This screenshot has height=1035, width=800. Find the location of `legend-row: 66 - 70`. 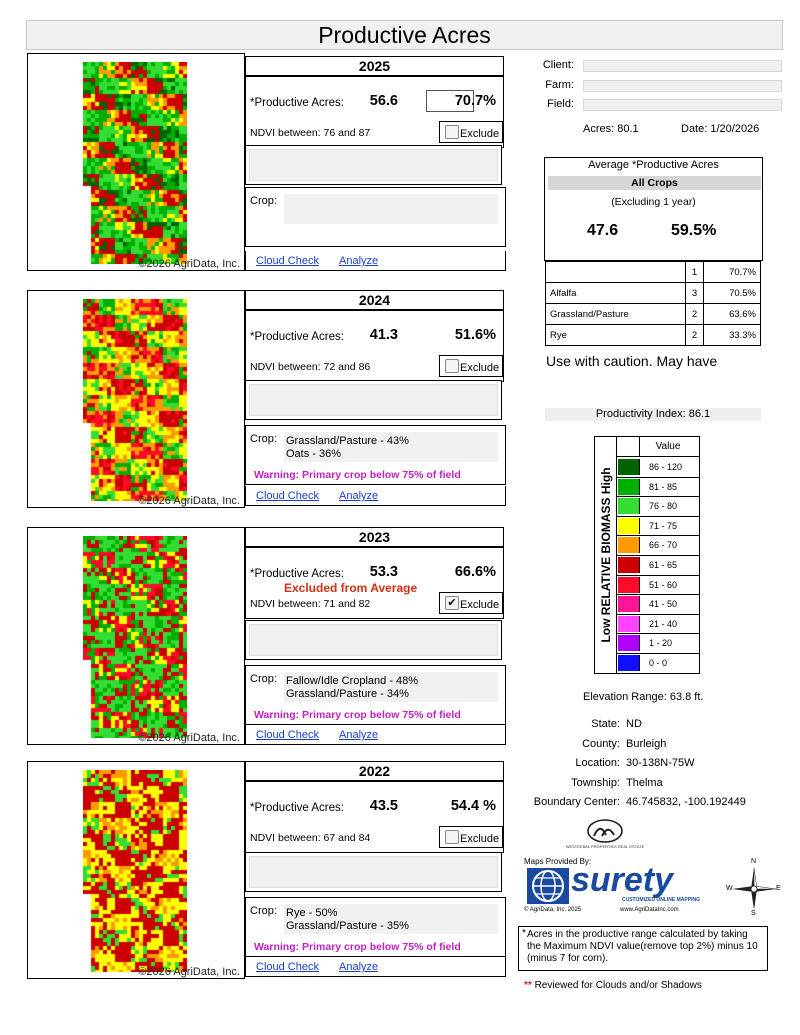

legend-row: 66 - 70 is located at coordinates (658, 546).